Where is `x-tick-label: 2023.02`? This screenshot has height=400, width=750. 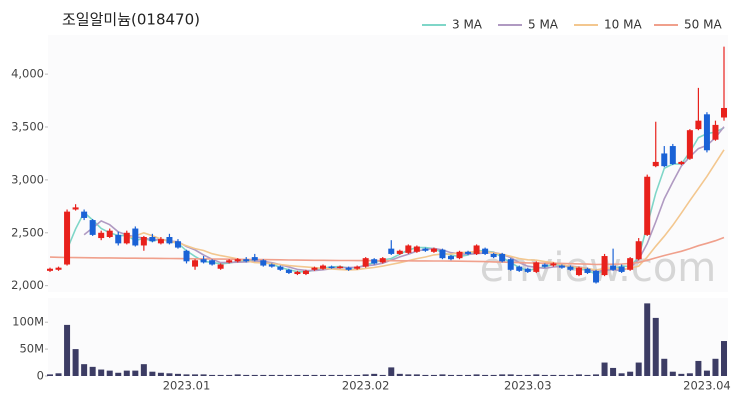 x-tick-label: 2023.02 is located at coordinates (366, 386).